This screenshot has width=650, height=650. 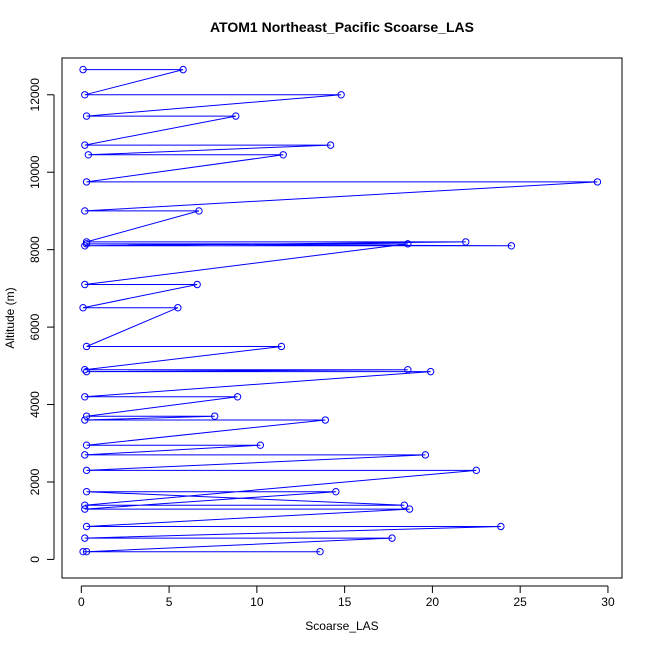 I want to click on y-tick-label: 8000, so click(x=35, y=249).